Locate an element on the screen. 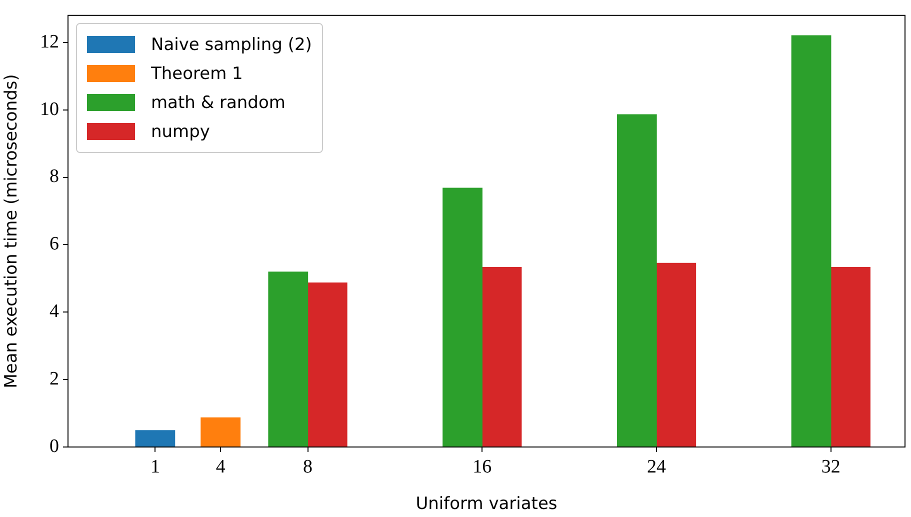 Image resolution: width=911 pixels, height=517 pixels. y-tick-label: 0 is located at coordinates (54, 446).